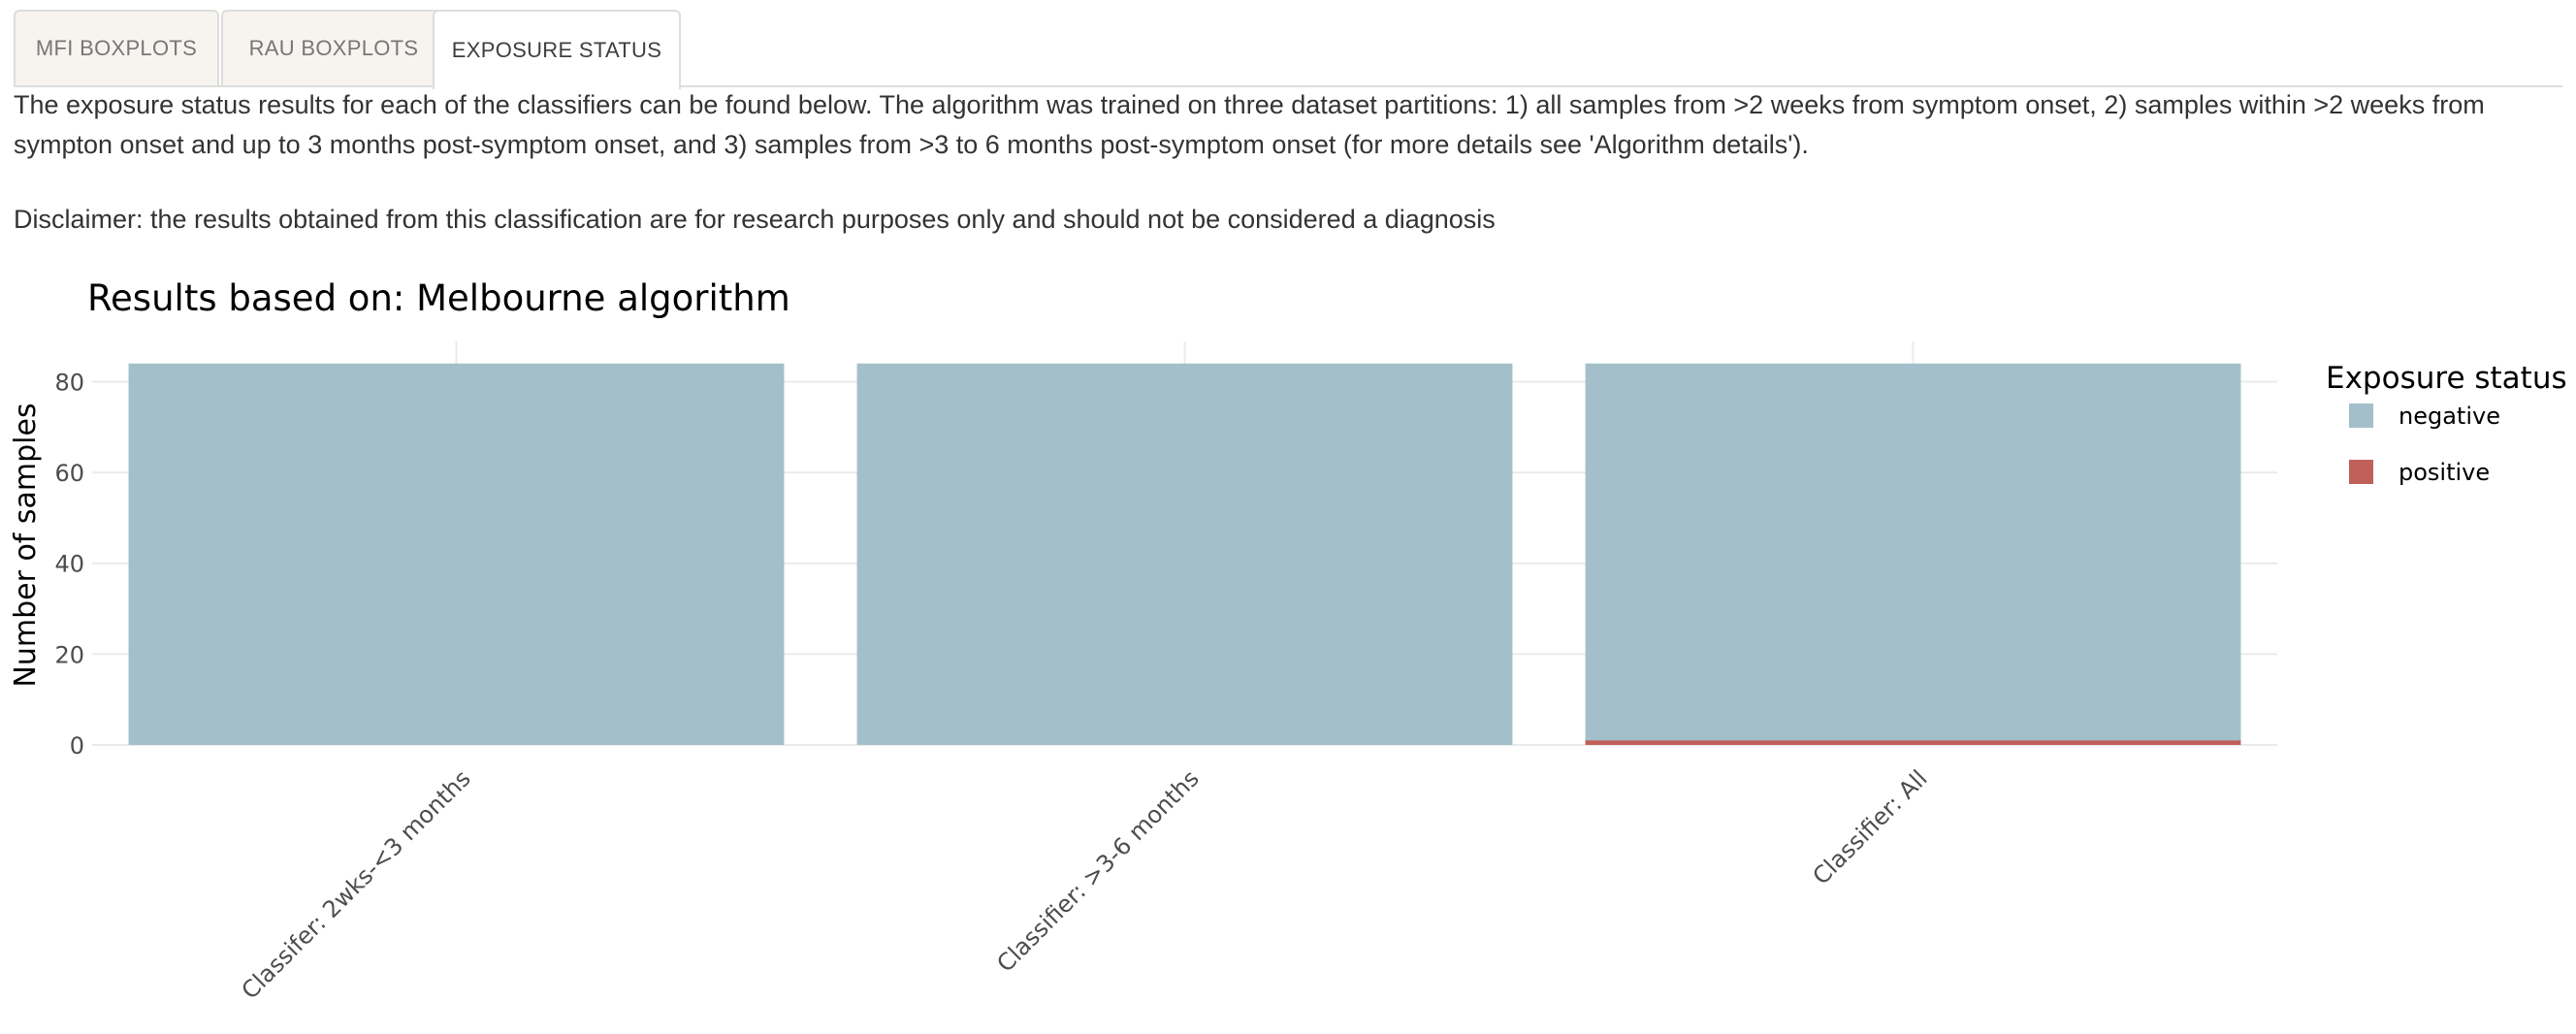 Image resolution: width=2576 pixels, height=1034 pixels. What do you see at coordinates (438, 298) in the screenshot?
I see `chart-title: Results based on: Melbourne algorithm` at bounding box center [438, 298].